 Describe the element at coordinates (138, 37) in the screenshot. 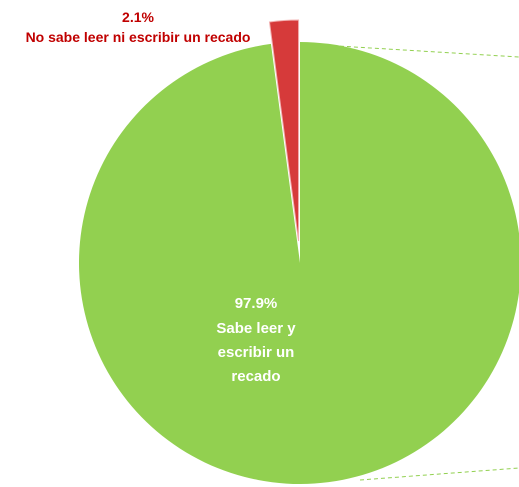

I see `slice-category-label-no-sabe: No sabe leer ni escribir un recado` at that location.